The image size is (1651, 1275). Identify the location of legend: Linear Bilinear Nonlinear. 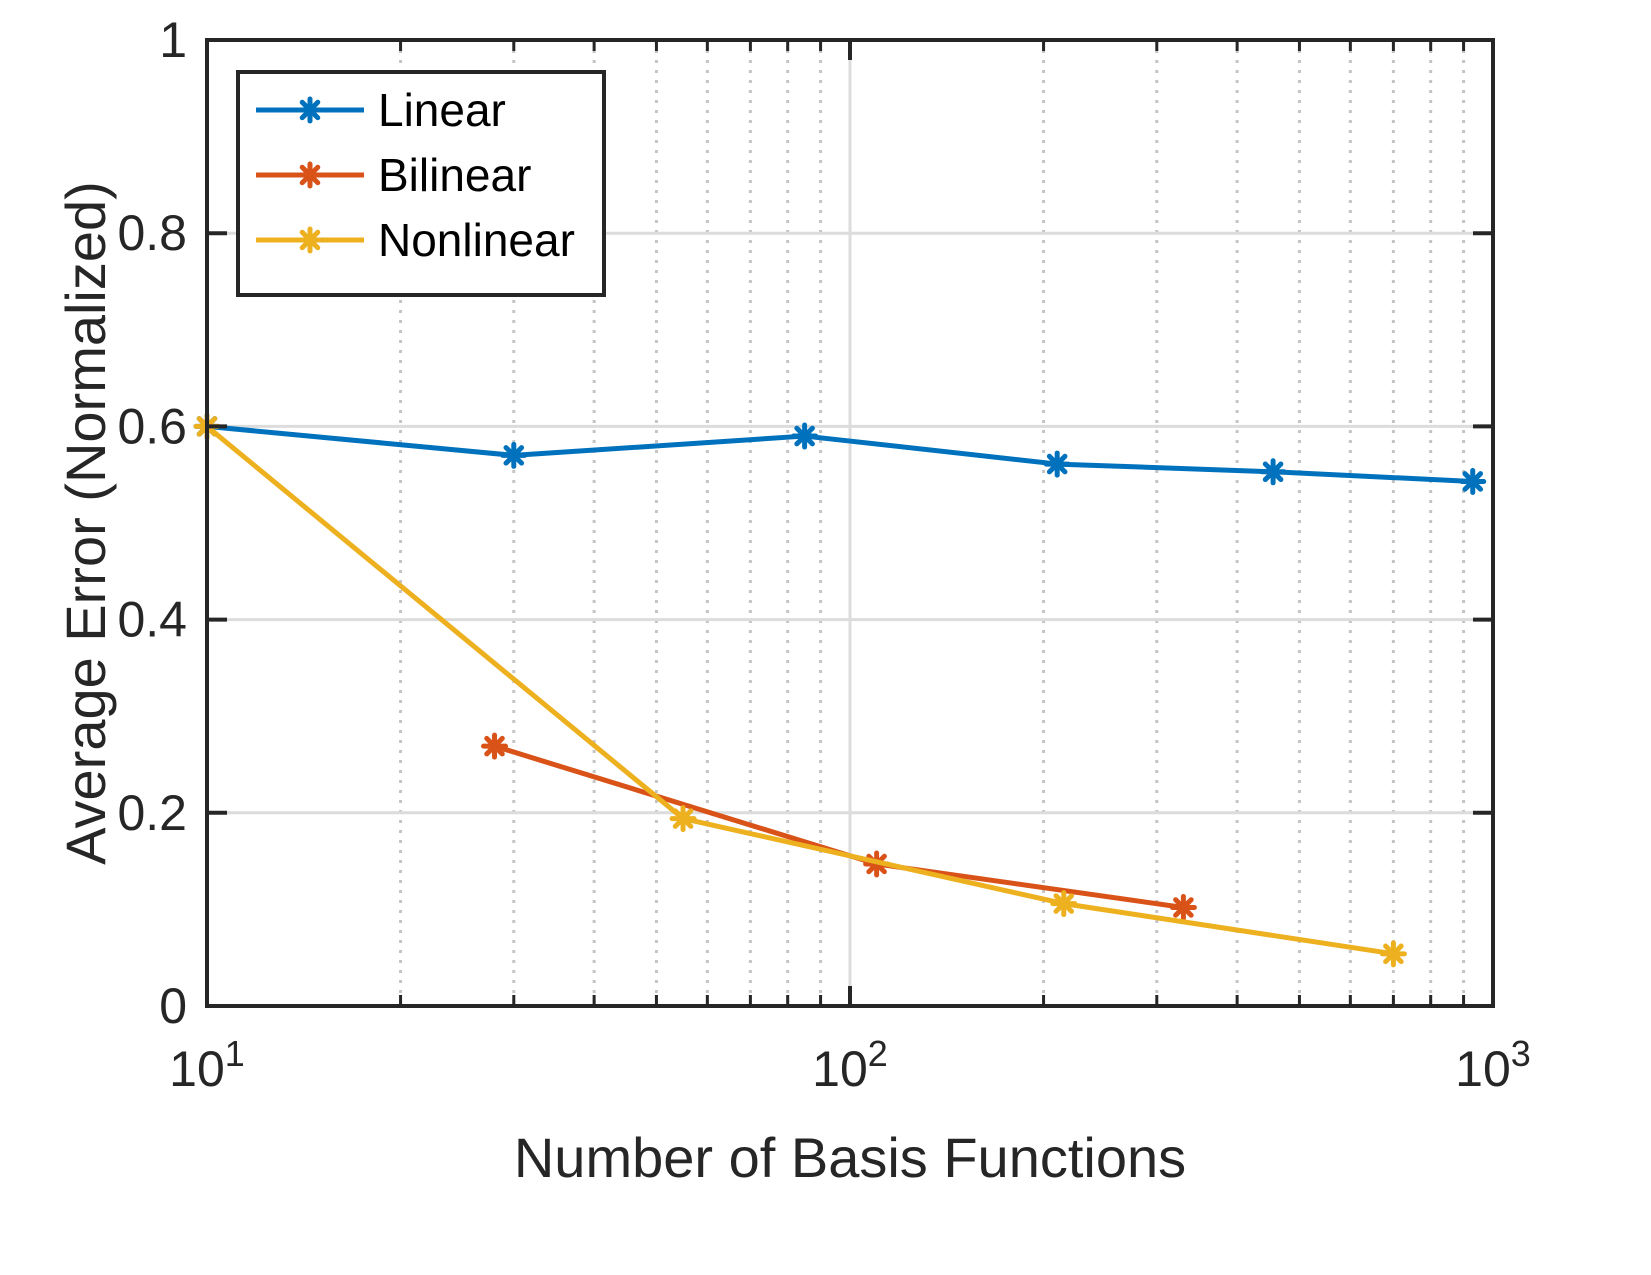
(421, 183).